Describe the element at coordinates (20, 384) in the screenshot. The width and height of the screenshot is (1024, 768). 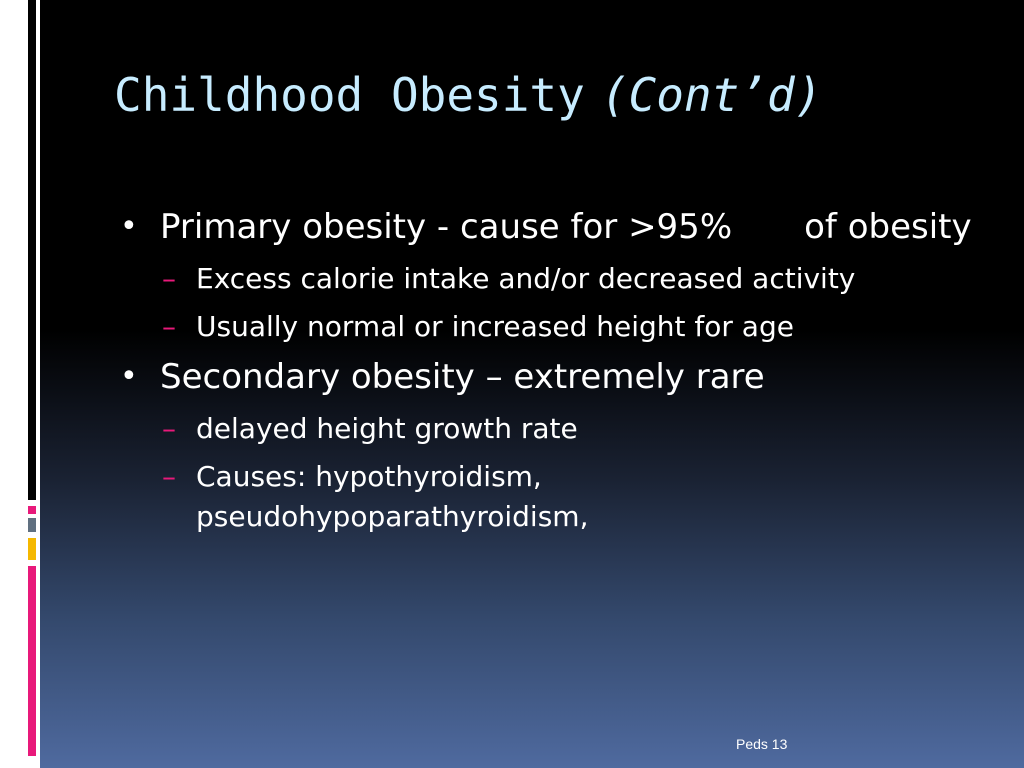
I see `slide-sidebar` at that location.